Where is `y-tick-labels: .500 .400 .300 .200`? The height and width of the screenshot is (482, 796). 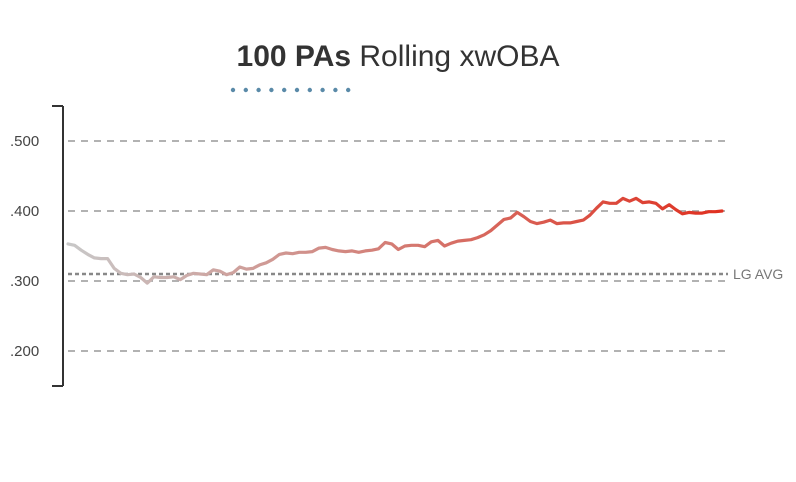
y-tick-labels: .500 .400 .300 .200 is located at coordinates (24, 246).